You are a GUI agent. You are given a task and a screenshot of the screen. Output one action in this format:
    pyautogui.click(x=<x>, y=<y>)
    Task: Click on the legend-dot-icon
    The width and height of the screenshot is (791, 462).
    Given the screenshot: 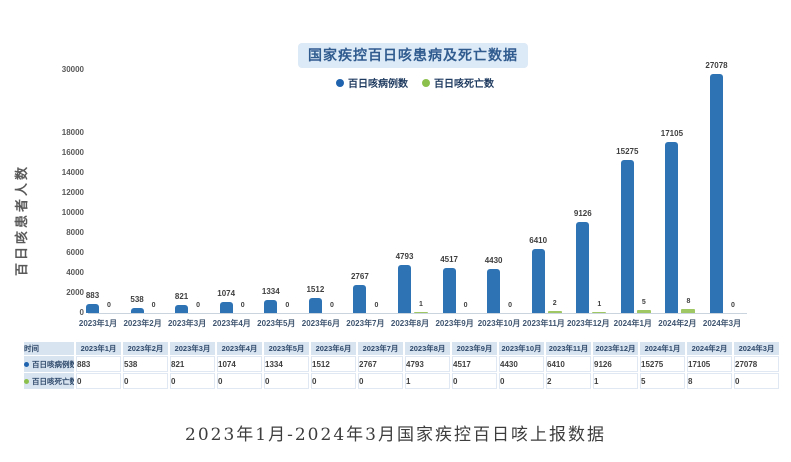 What is the action you would take?
    pyautogui.click(x=426, y=82)
    